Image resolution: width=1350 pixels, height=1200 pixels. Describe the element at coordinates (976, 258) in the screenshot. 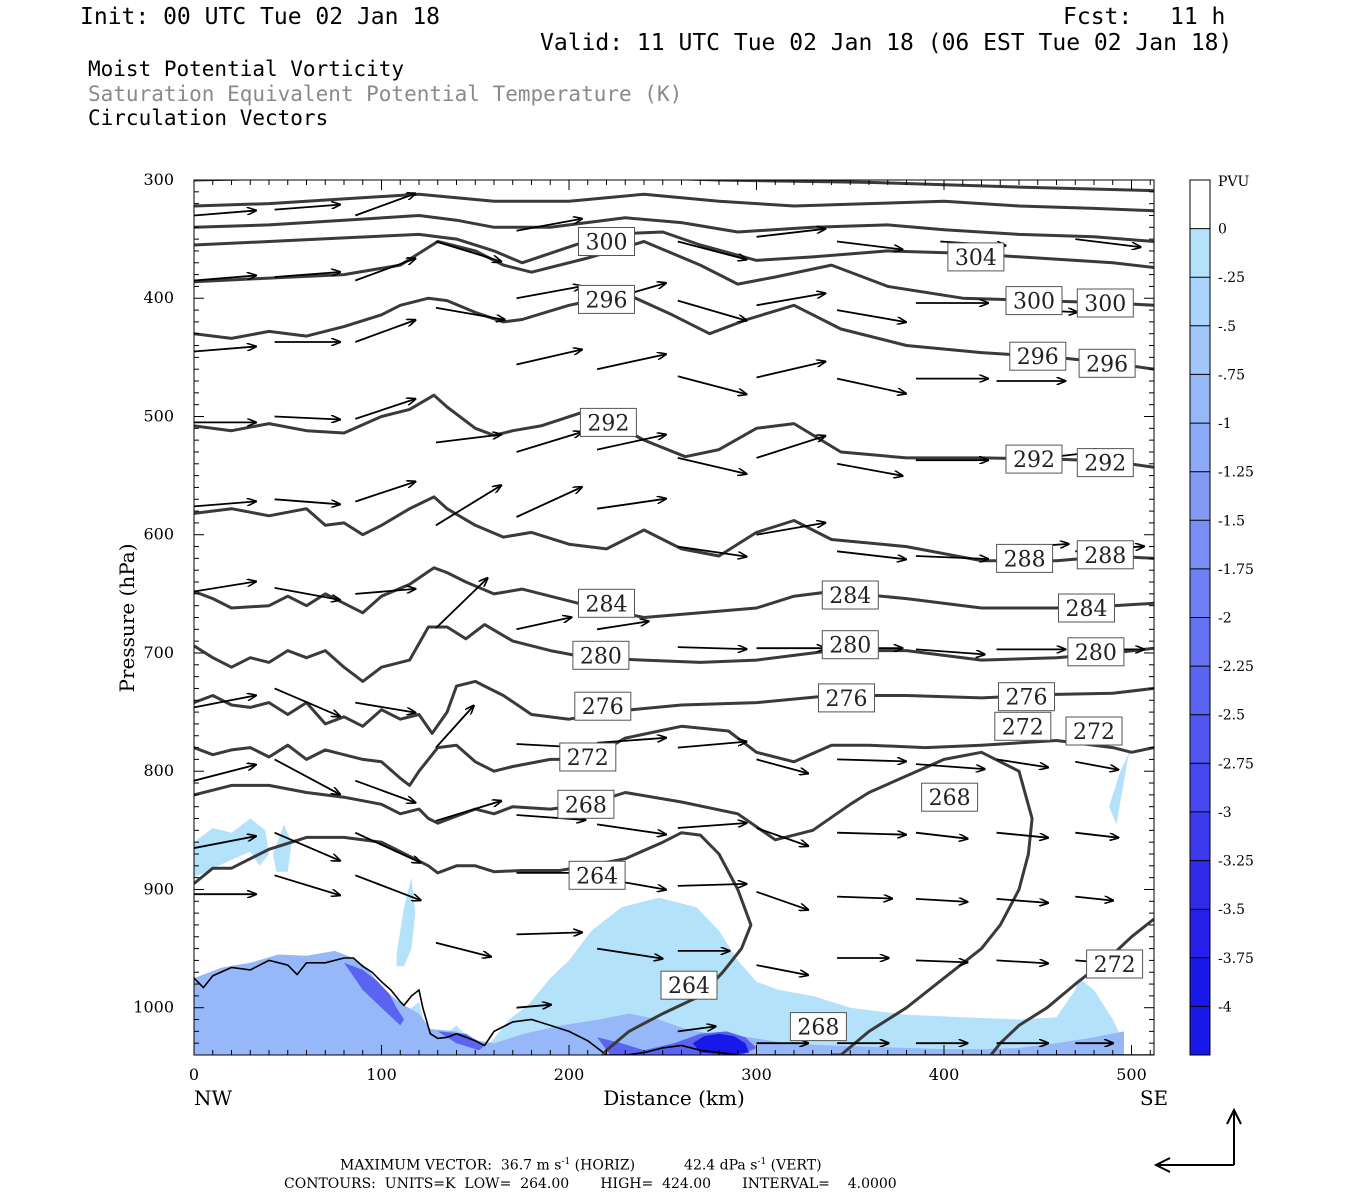

I see `contour-label: 304` at that location.